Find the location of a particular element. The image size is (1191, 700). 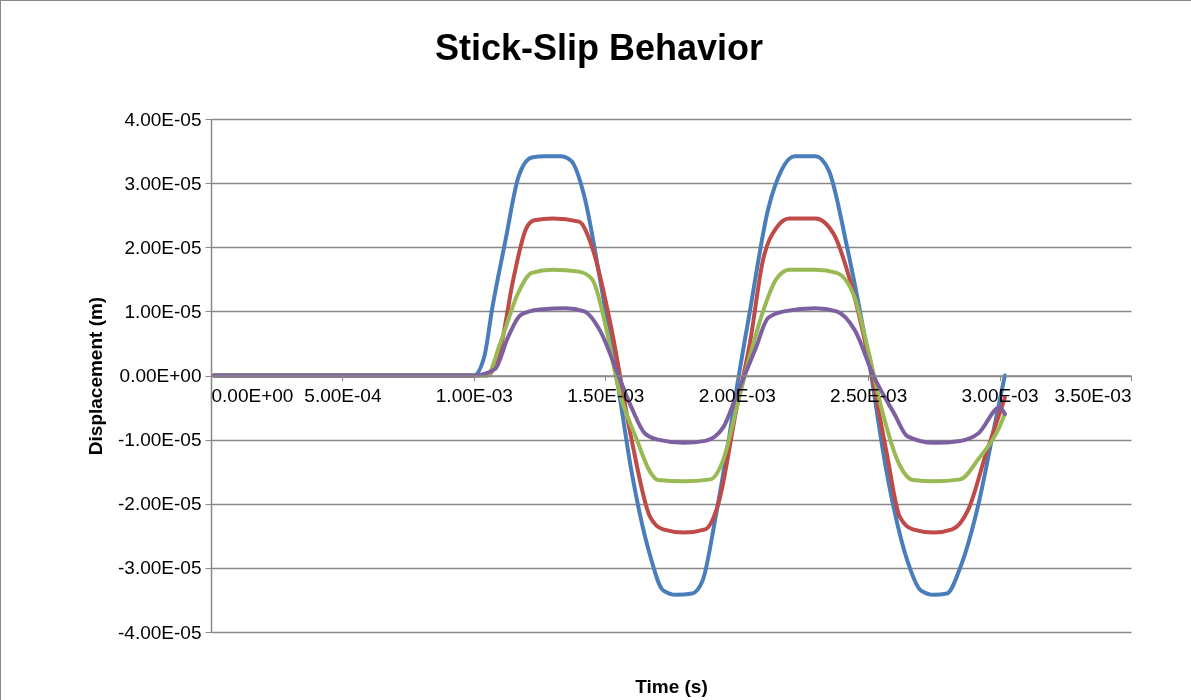

y-axis-title: Displacement (m) is located at coordinates (96, 376).